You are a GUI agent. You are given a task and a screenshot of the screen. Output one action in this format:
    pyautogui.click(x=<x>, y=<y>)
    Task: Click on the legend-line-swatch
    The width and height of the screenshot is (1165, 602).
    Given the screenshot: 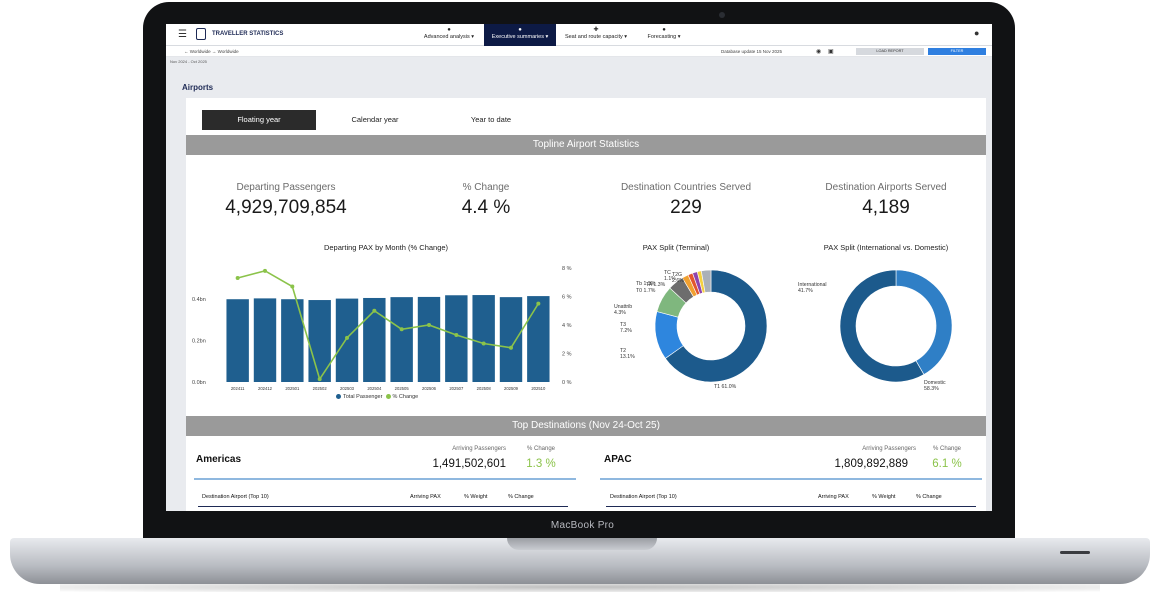 What is the action you would take?
    pyautogui.click(x=388, y=397)
    